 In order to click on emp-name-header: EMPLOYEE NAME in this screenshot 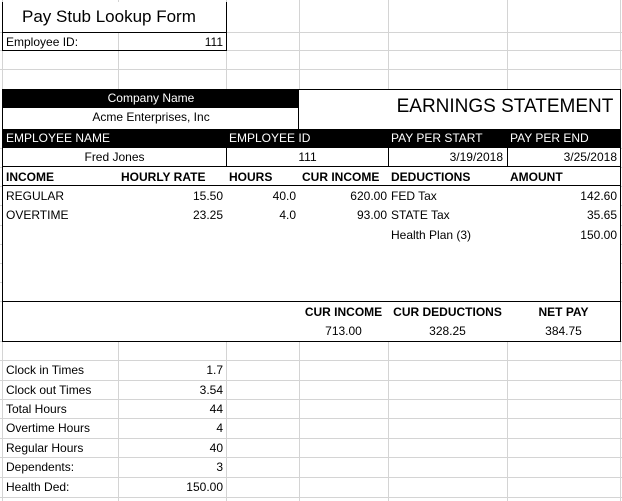, I will do `click(58, 138)`.